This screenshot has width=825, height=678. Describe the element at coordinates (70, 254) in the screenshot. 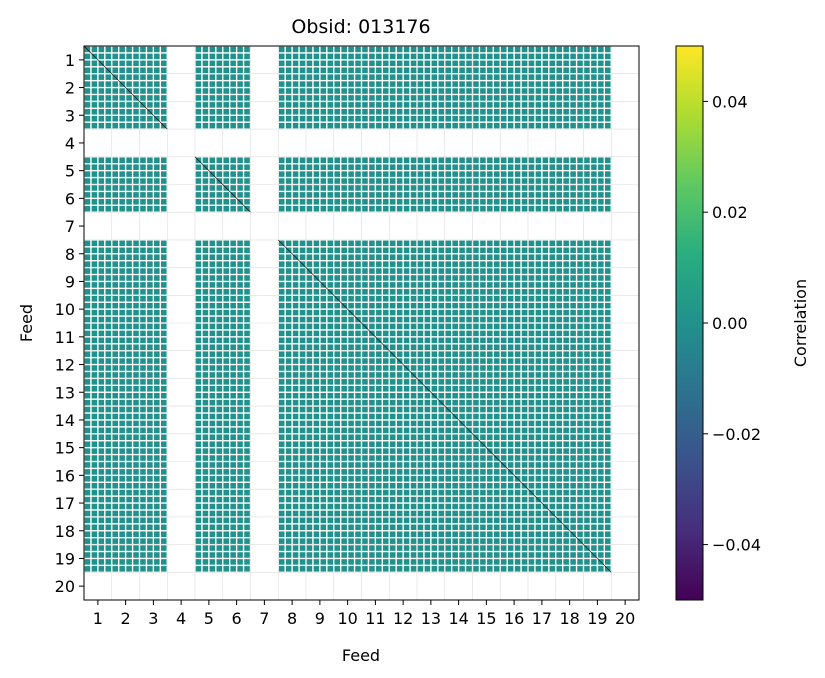

I see `y-tick-label: 8` at that location.